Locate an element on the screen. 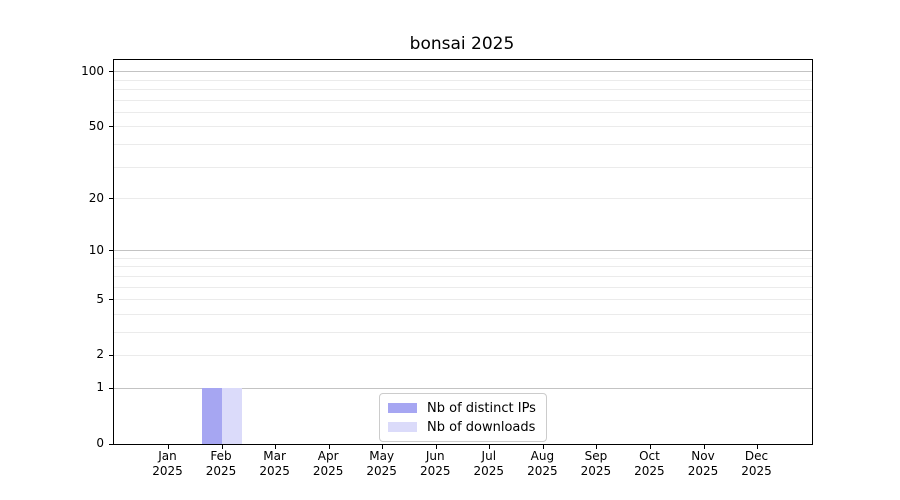 The width and height of the screenshot is (900, 500). x-tick-label: Apr 2025 is located at coordinates (328, 463).